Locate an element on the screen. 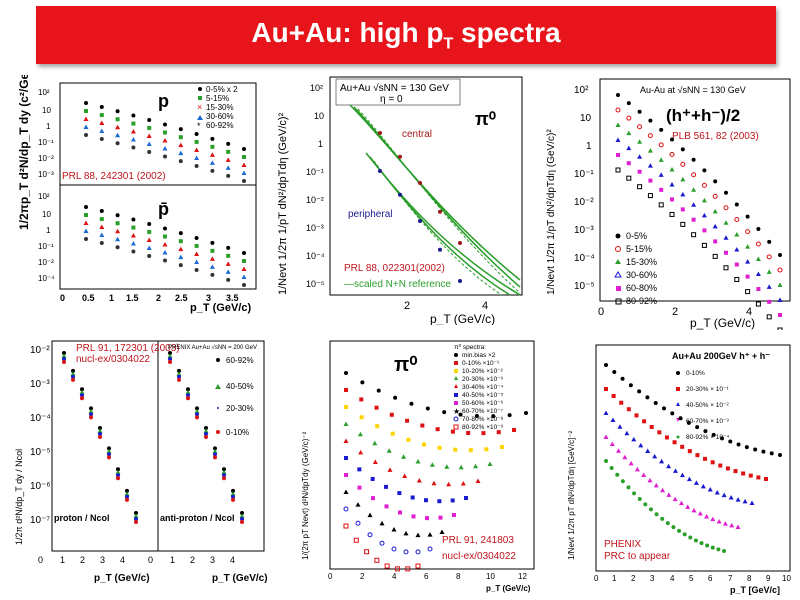  title-subscript: T is located at coordinates (448, 44).